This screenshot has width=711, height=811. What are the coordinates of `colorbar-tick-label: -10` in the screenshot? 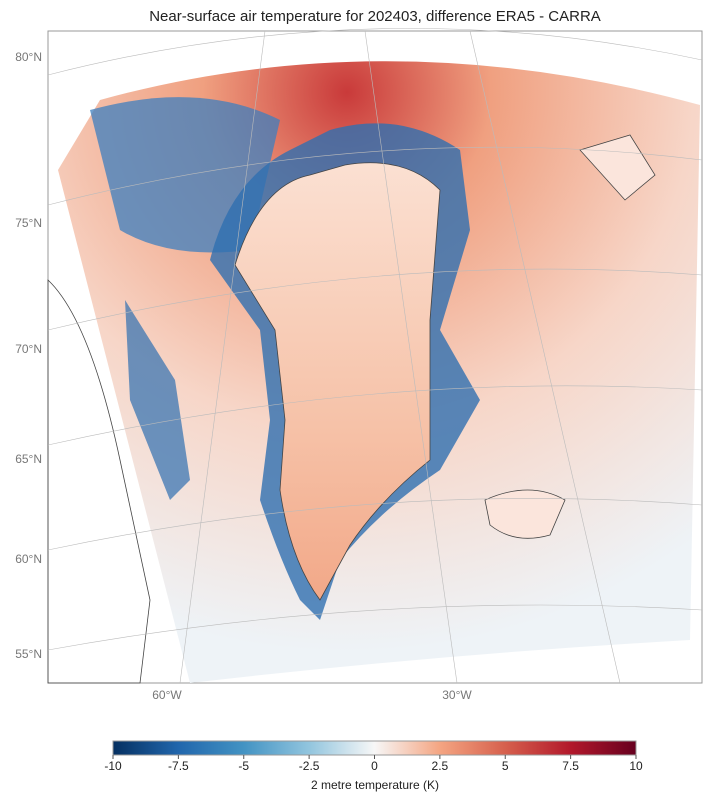 It's located at (113, 766).